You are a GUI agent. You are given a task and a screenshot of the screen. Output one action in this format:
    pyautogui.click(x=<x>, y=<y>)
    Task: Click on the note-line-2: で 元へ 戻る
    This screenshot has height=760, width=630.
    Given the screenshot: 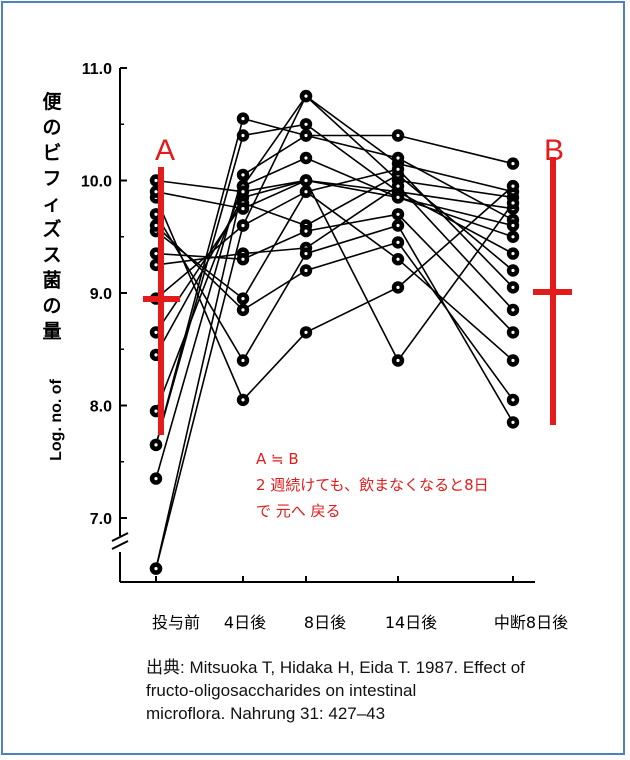 What is the action you would take?
    pyautogui.click(x=298, y=511)
    